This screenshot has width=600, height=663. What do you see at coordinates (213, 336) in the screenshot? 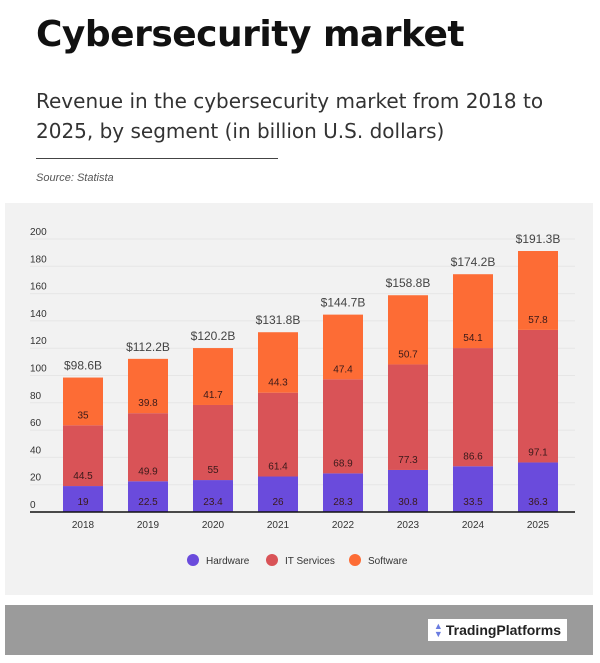
I see `total-label: $120.2B` at bounding box center [213, 336].